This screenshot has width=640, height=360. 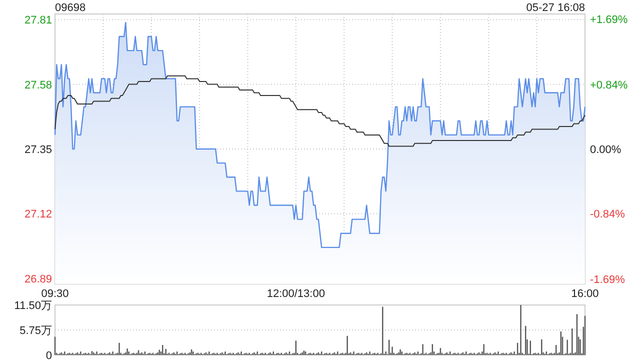 I want to click on y-tick-label: 27.35, so click(x=38, y=150).